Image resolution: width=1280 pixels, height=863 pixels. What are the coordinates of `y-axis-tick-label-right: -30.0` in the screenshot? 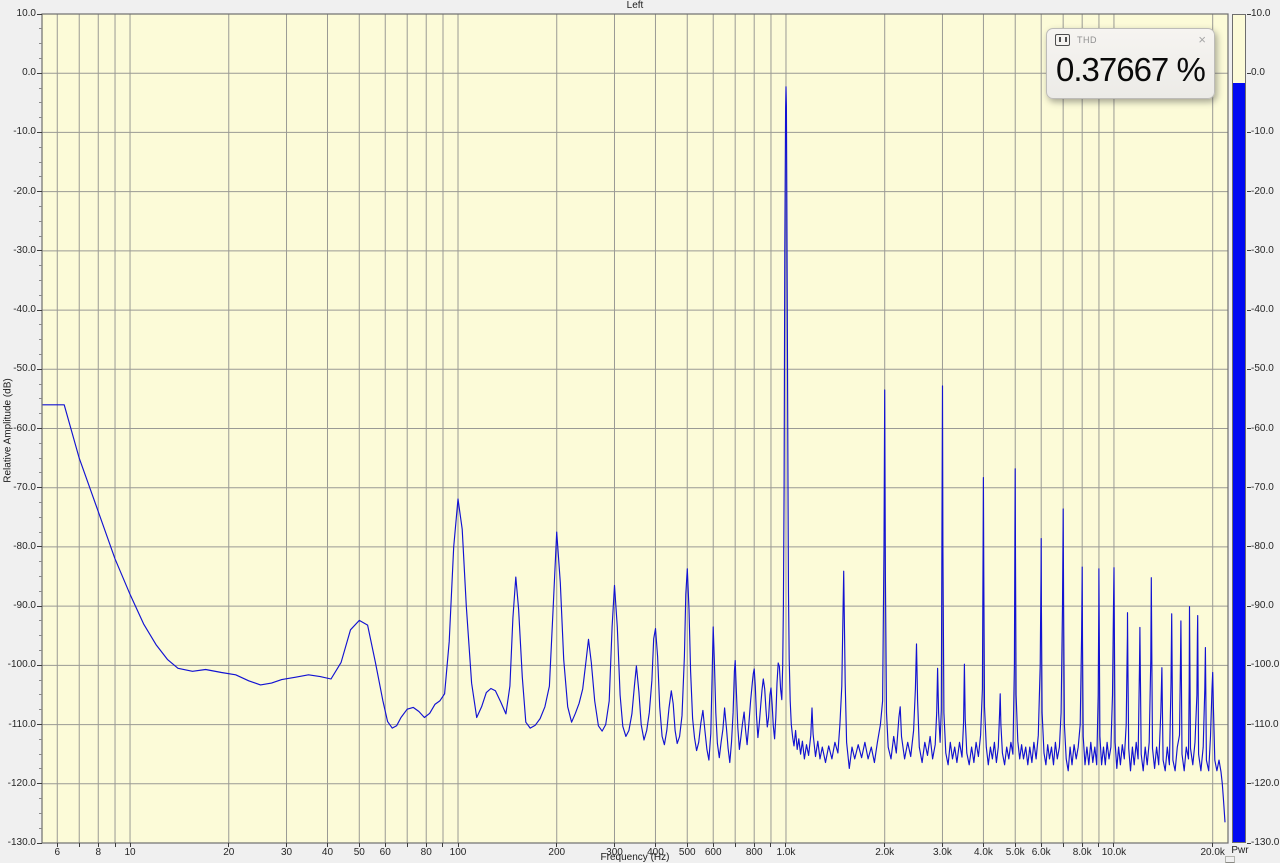 It's located at (1262, 250).